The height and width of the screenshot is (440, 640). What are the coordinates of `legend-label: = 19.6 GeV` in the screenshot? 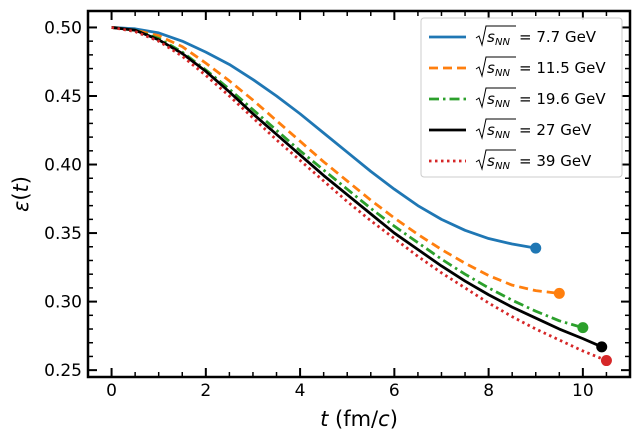 It's located at (562, 99).